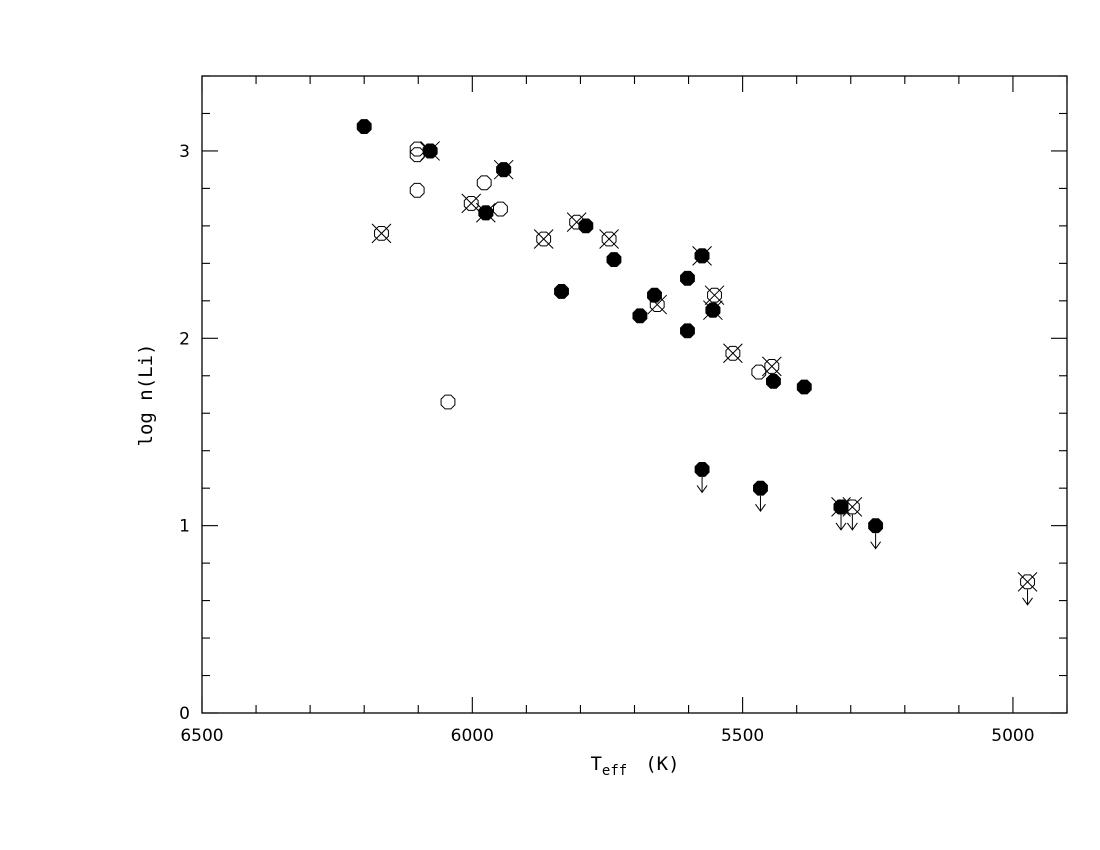  What do you see at coordinates (184, 527) in the screenshot?
I see `y-tick-label: 1` at bounding box center [184, 527].